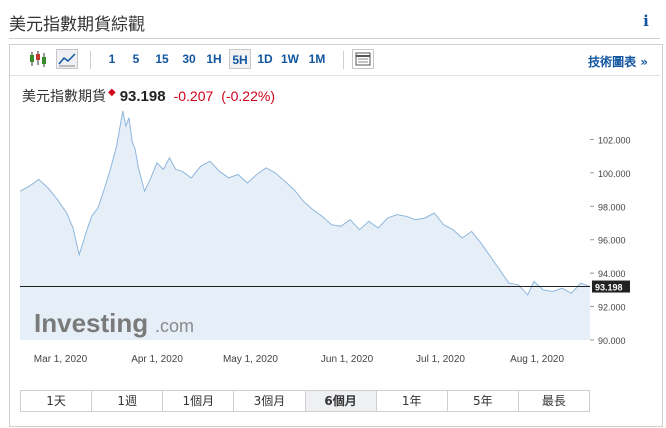  What do you see at coordinates (157, 359) in the screenshot?
I see `x-tick-label: Apr 1, 2020` at bounding box center [157, 359].